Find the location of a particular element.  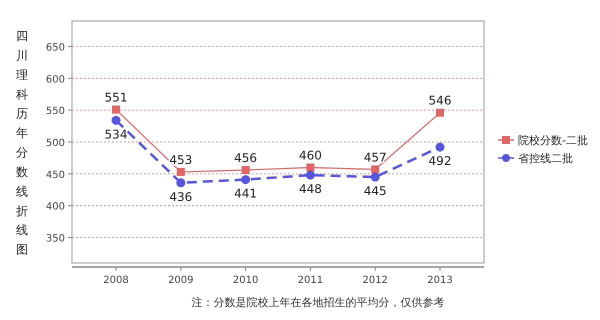

y-tick-label: 500 is located at coordinates (55, 143).